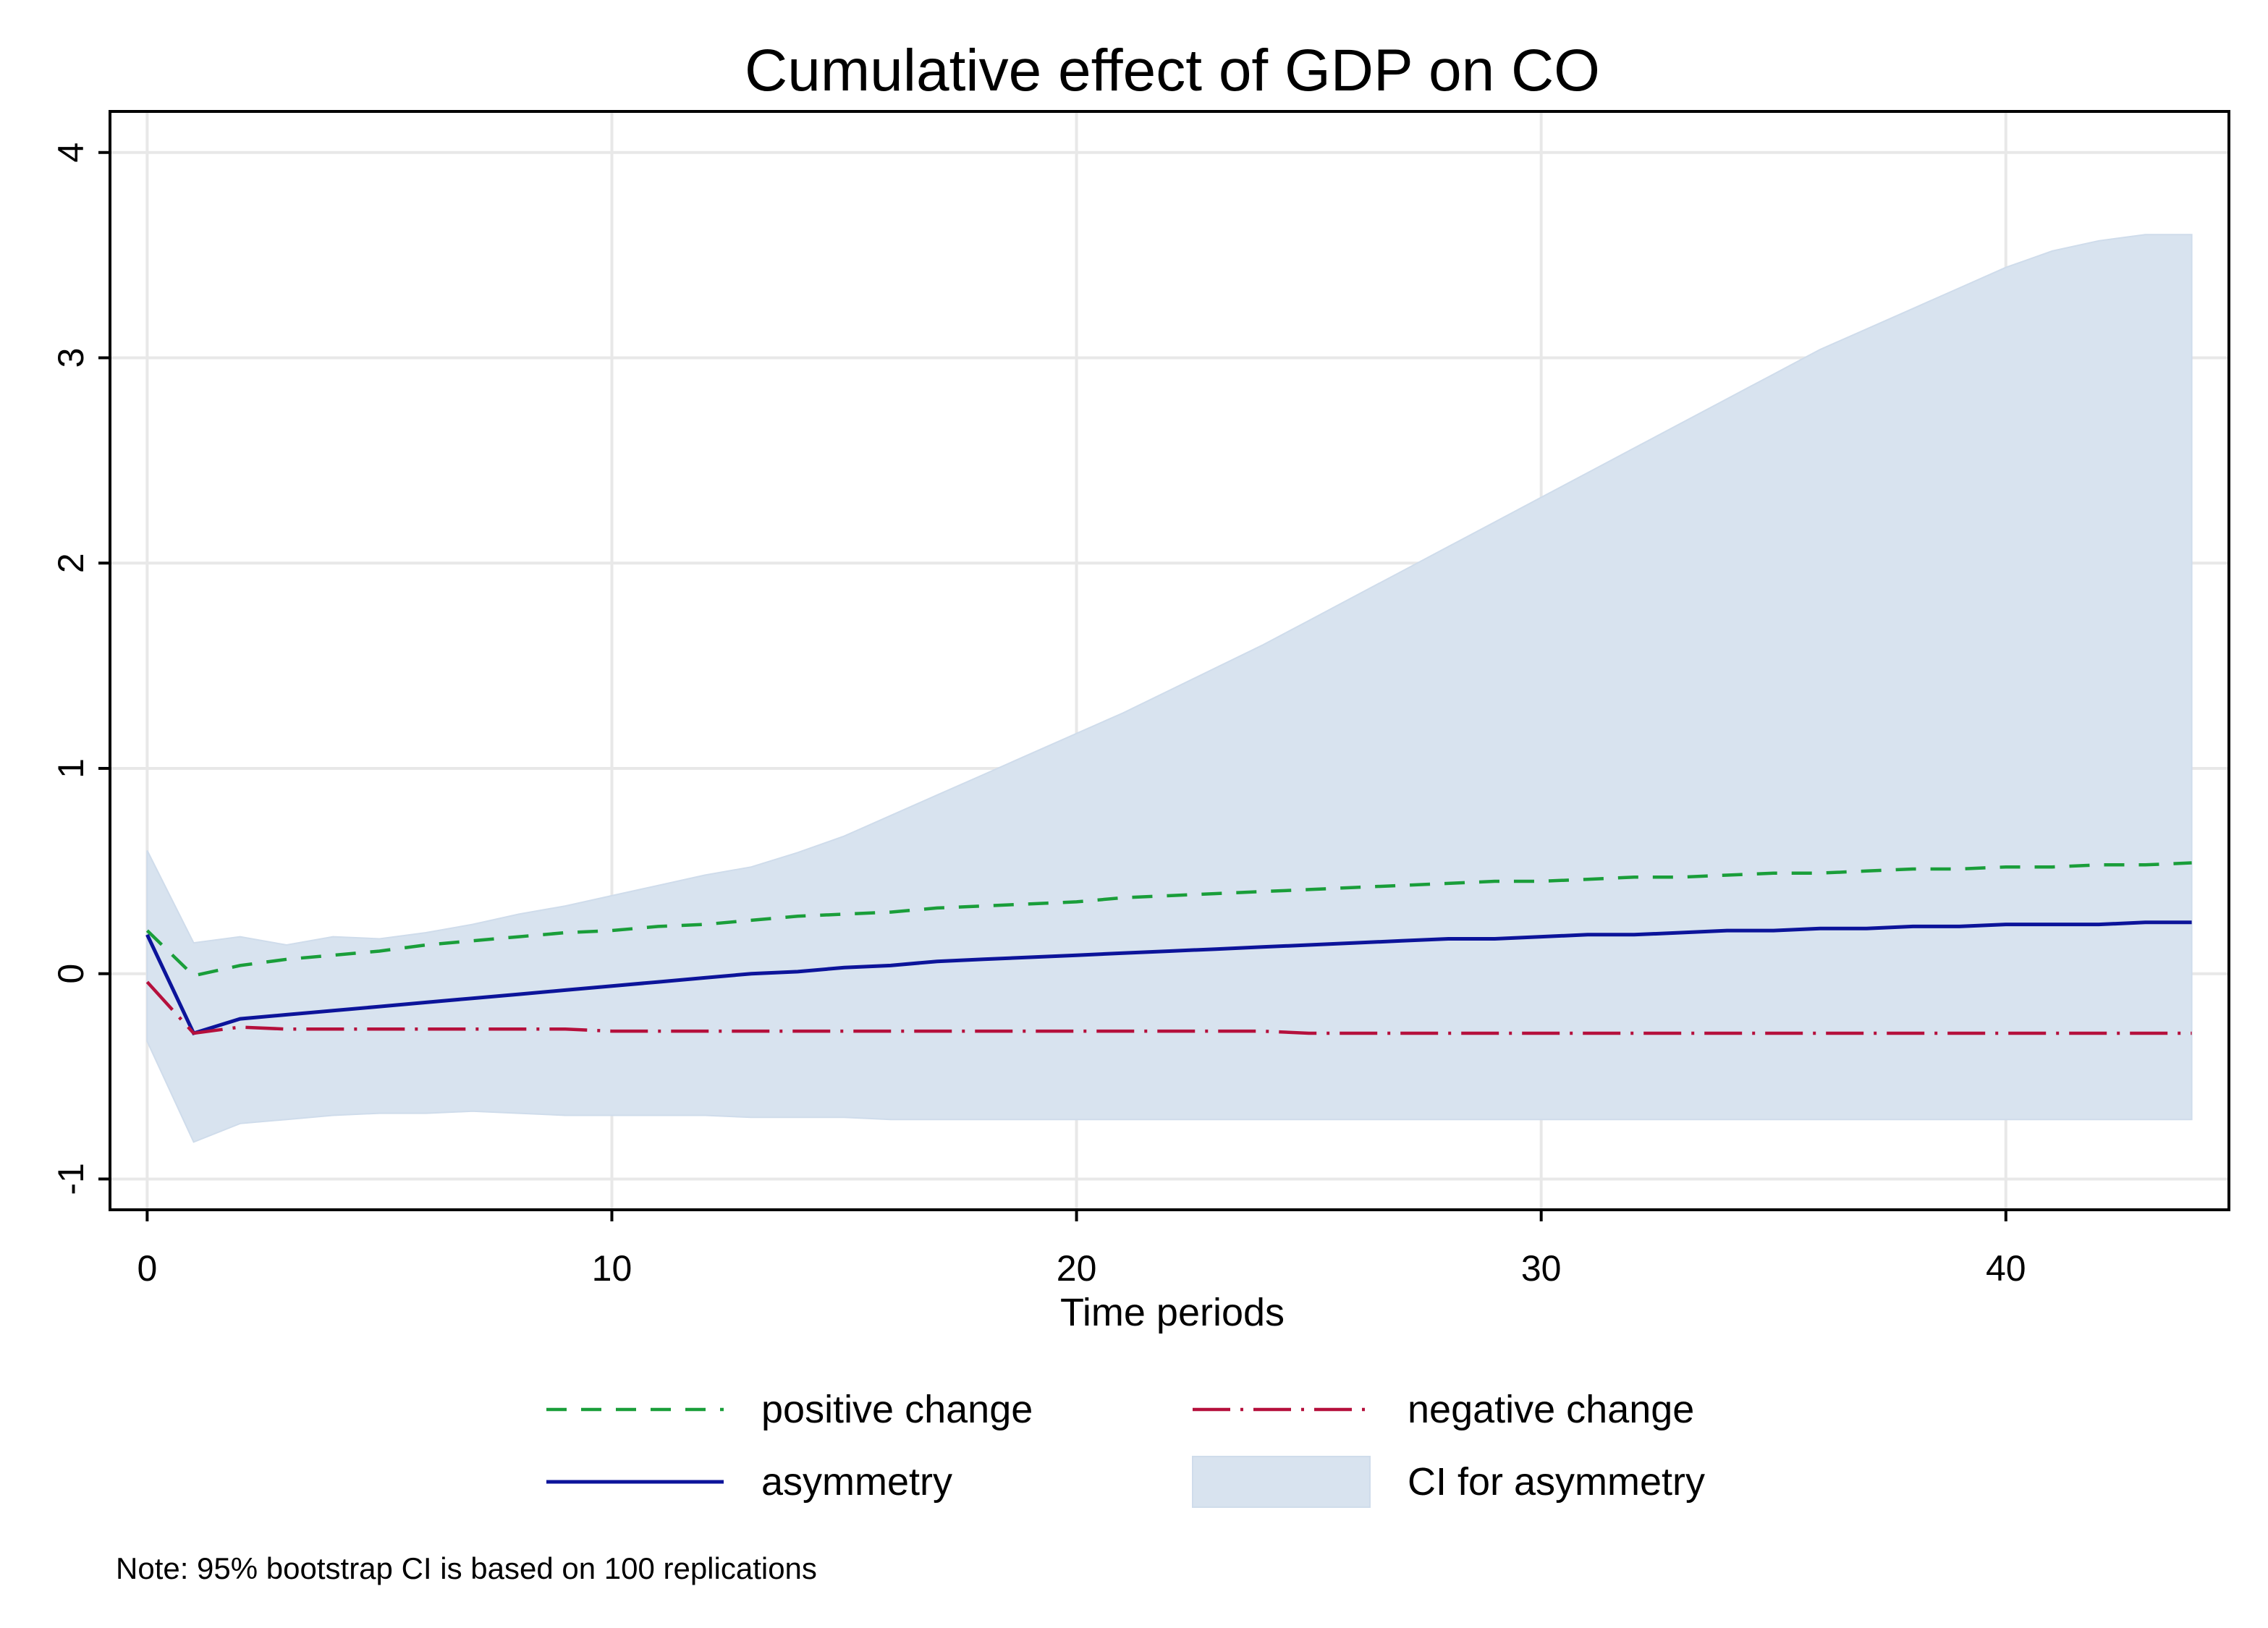 The image size is (2268, 1628). What do you see at coordinates (71, 358) in the screenshot?
I see `y-tick-label: 3` at bounding box center [71, 358].